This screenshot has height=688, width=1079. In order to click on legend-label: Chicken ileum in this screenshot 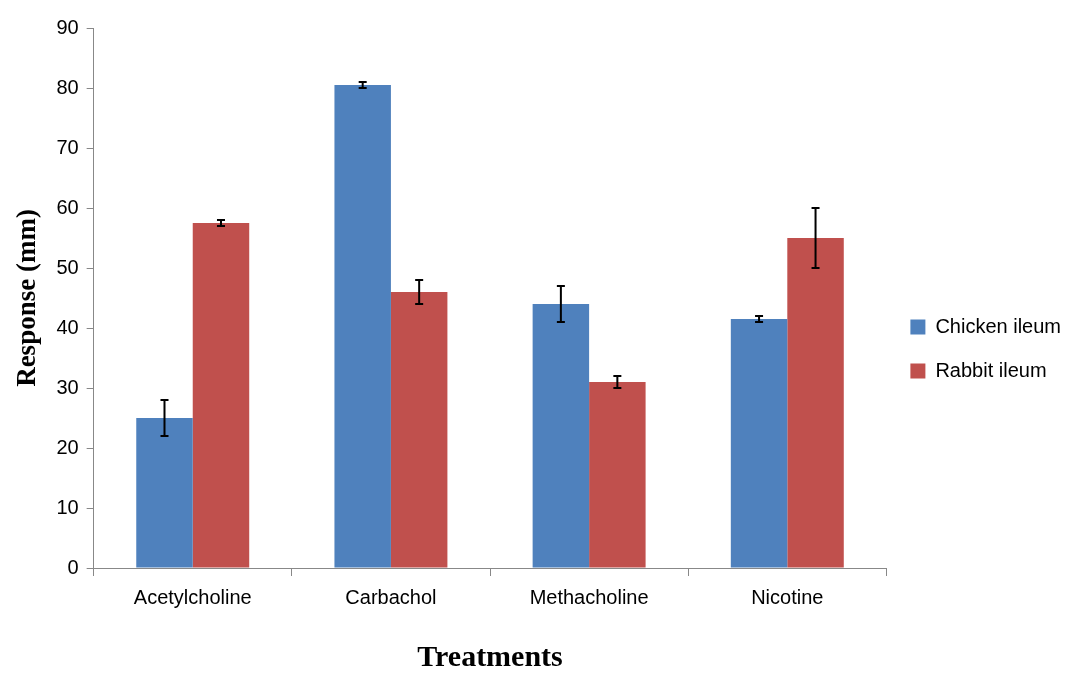, I will do `click(998, 325)`.